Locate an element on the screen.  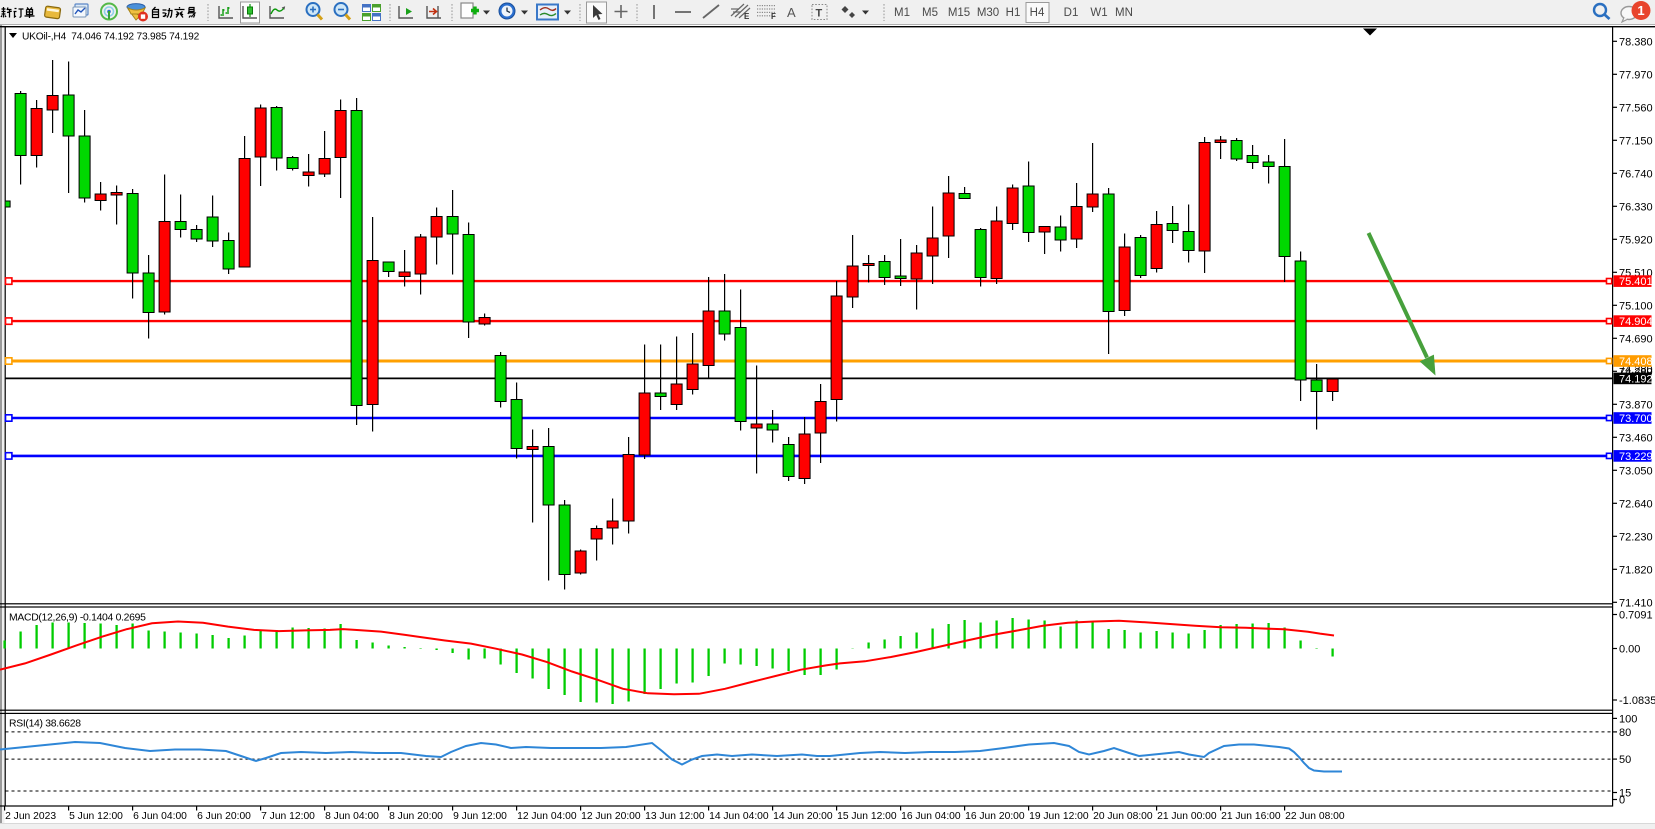
svg-text: 75.100 is located at coordinates (1636, 306).